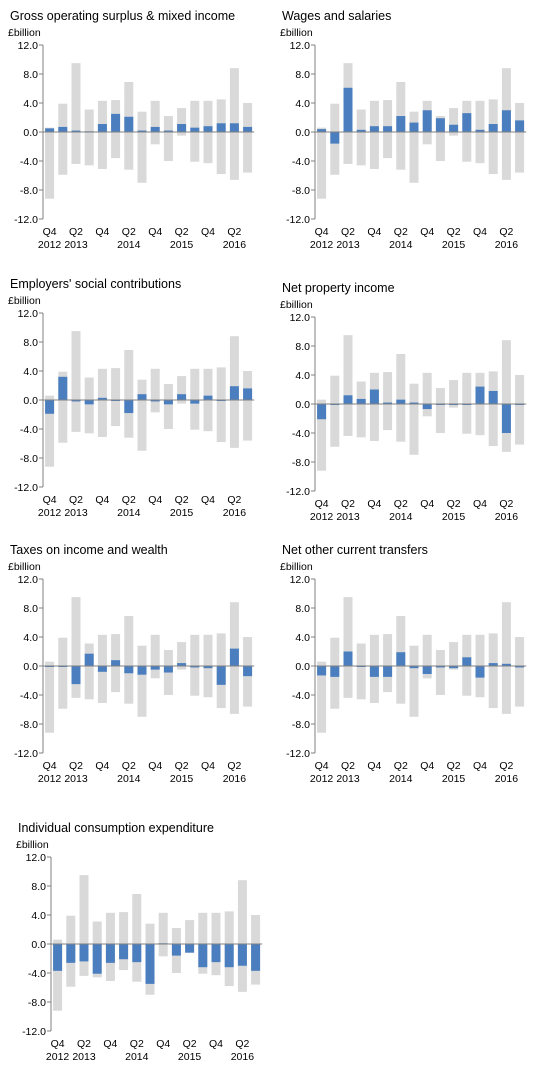 The height and width of the screenshot is (1081, 544). I want to click on y-tick-label: 8.0, so click(30, 343).